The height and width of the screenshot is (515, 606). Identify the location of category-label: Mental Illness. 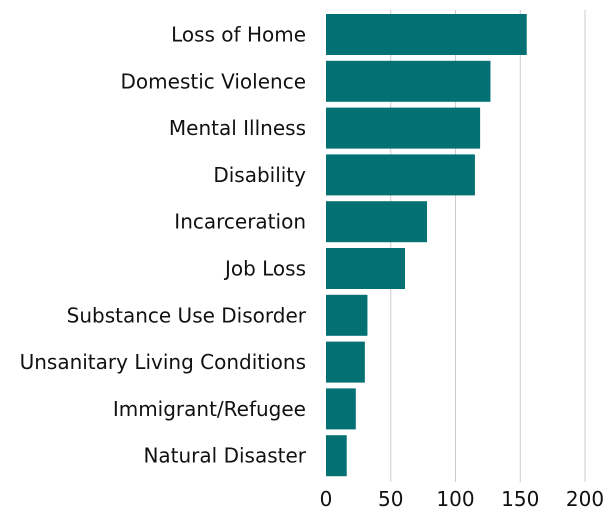
(237, 128).